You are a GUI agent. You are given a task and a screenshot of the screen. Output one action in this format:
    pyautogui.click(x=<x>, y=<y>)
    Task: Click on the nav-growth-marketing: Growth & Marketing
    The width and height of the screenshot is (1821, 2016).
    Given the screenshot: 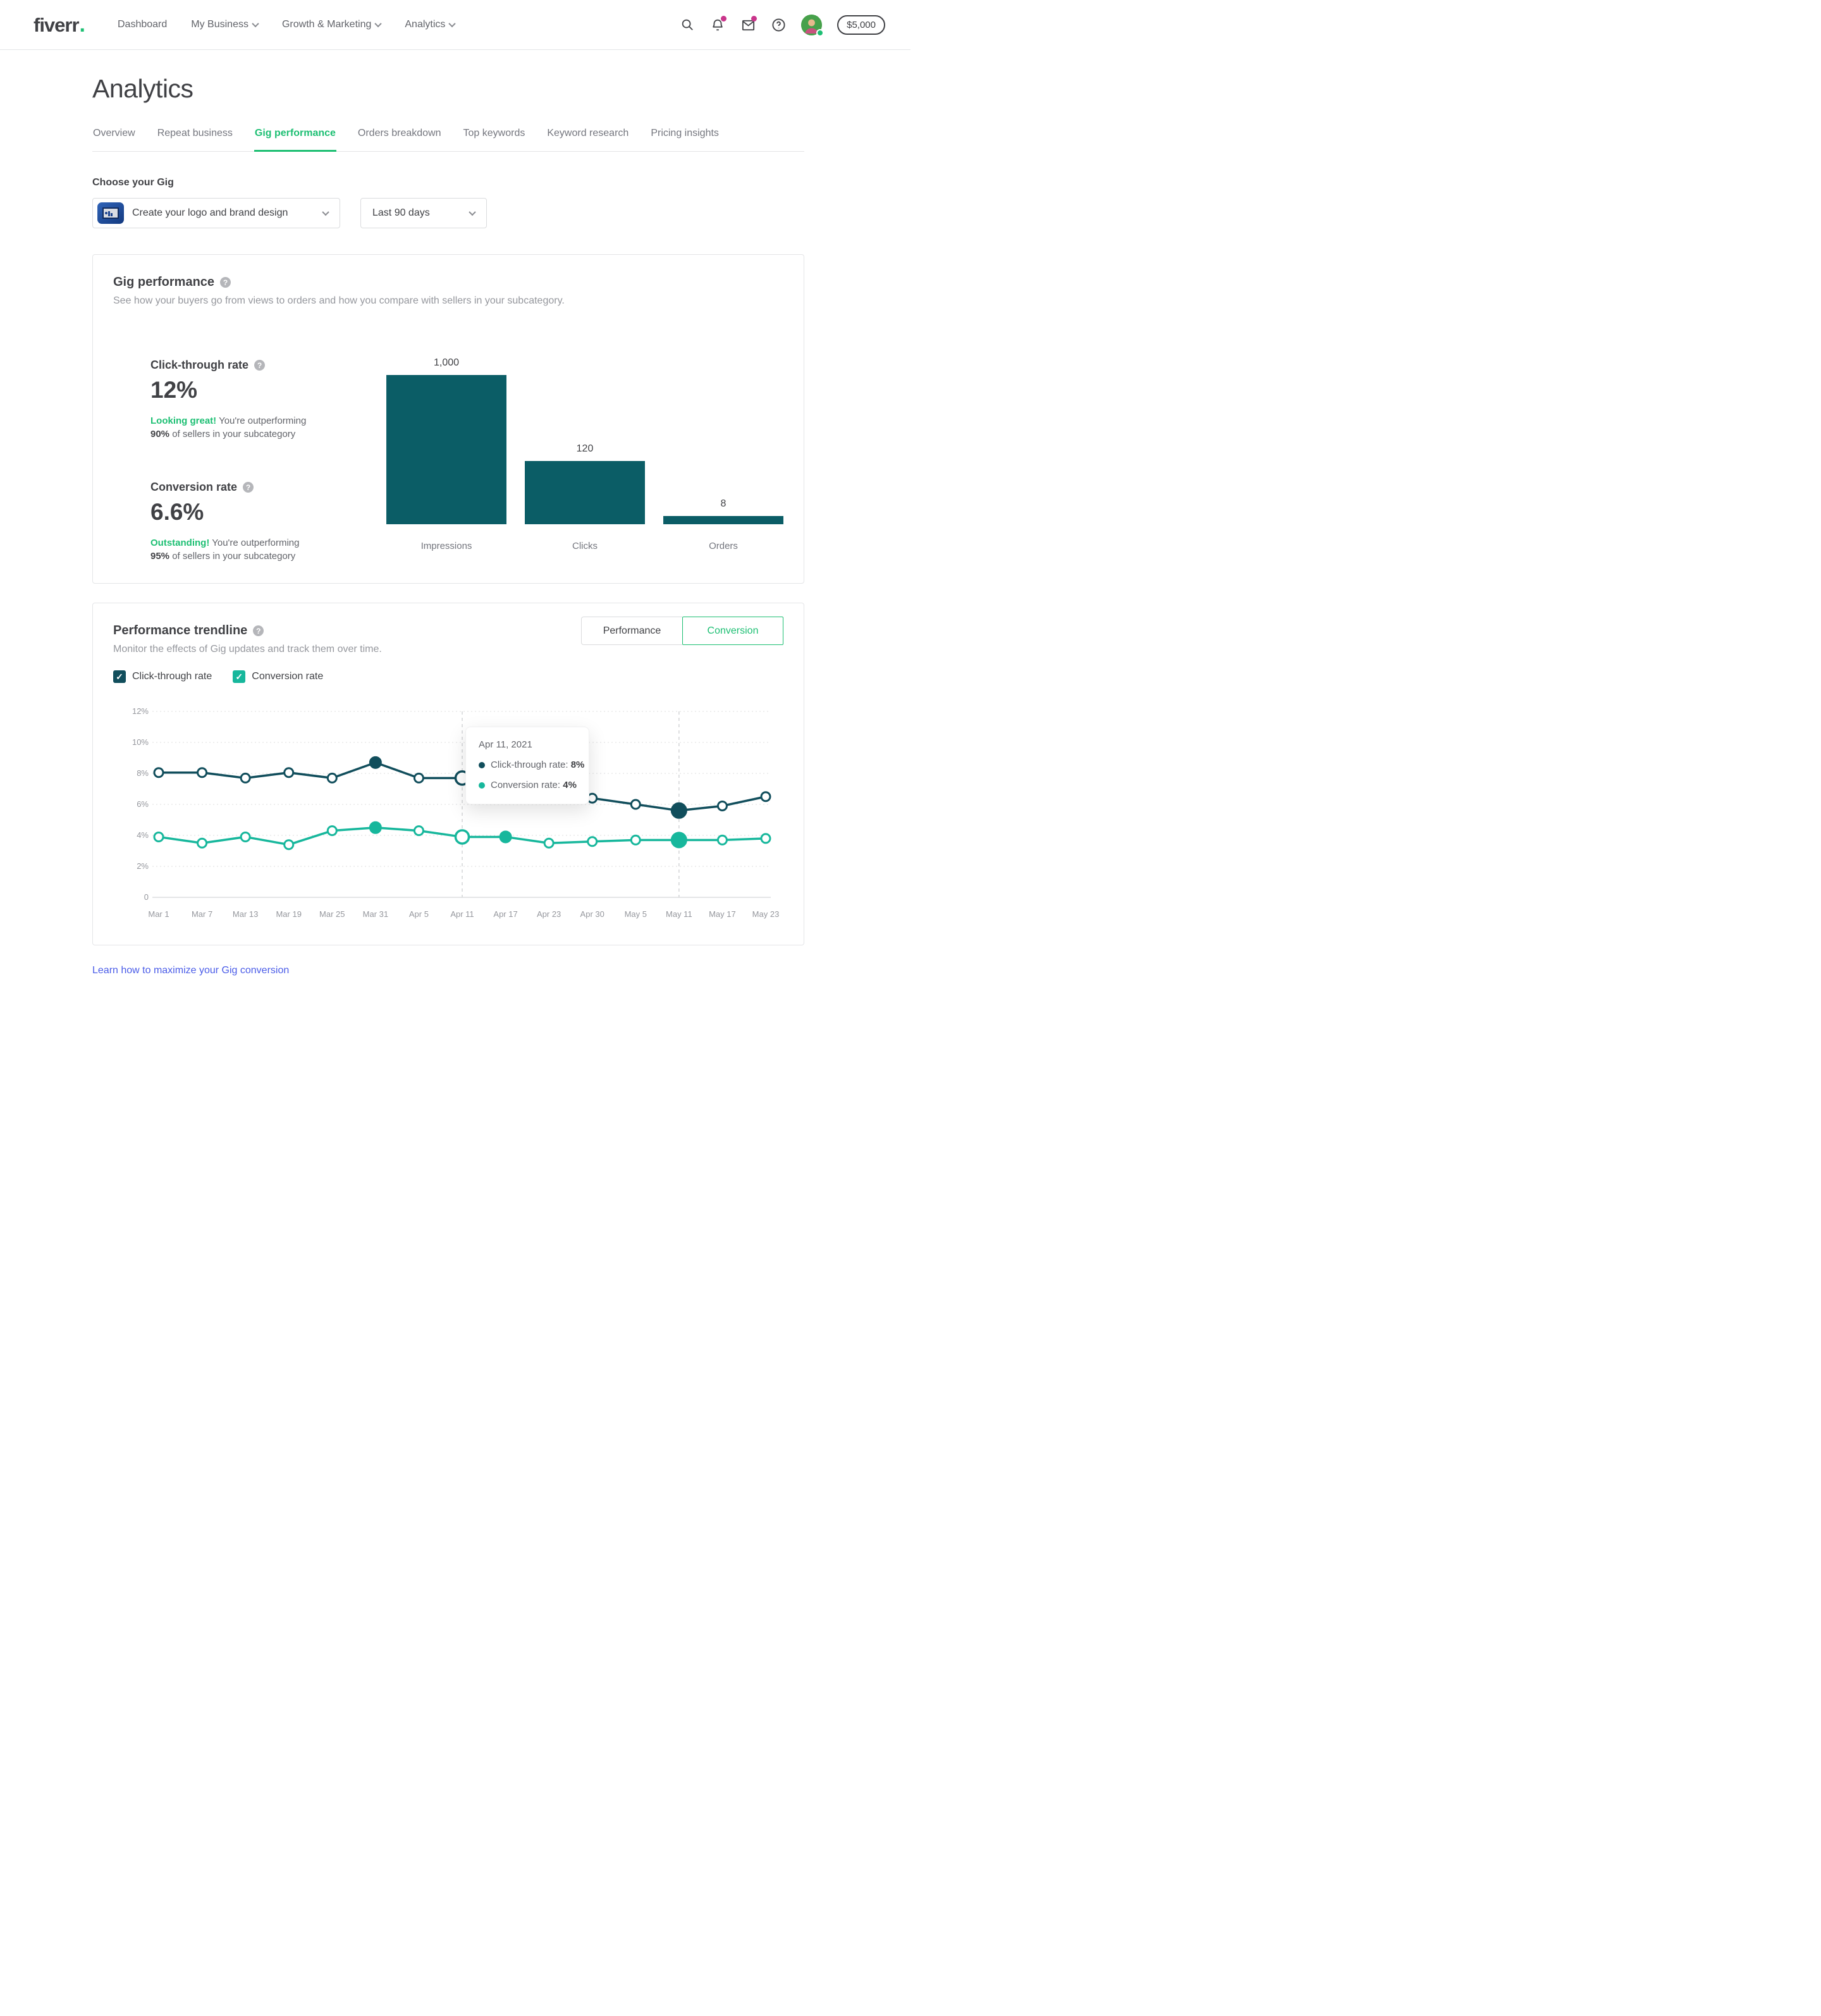 What is the action you would take?
    pyautogui.click(x=333, y=24)
    